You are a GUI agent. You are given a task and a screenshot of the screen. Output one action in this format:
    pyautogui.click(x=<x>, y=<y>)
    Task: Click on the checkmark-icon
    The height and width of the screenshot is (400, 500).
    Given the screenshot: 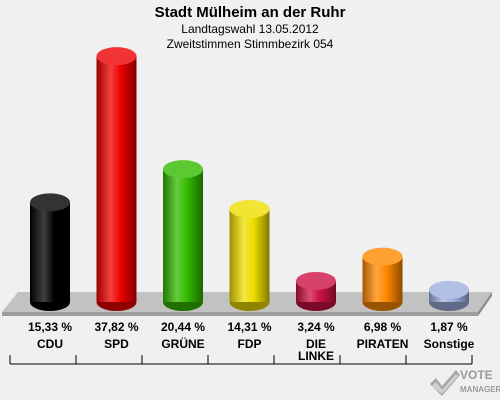 What is the action you would take?
    pyautogui.click(x=445, y=383)
    